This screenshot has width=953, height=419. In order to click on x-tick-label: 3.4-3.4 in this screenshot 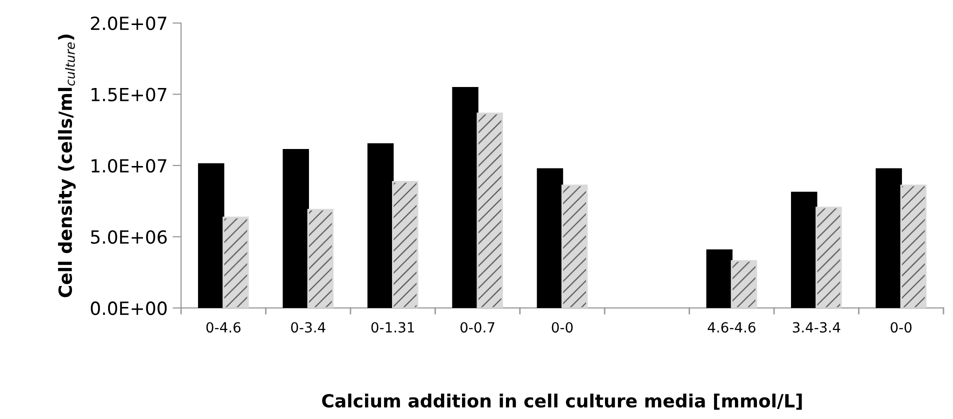, I will do `click(816, 327)`.